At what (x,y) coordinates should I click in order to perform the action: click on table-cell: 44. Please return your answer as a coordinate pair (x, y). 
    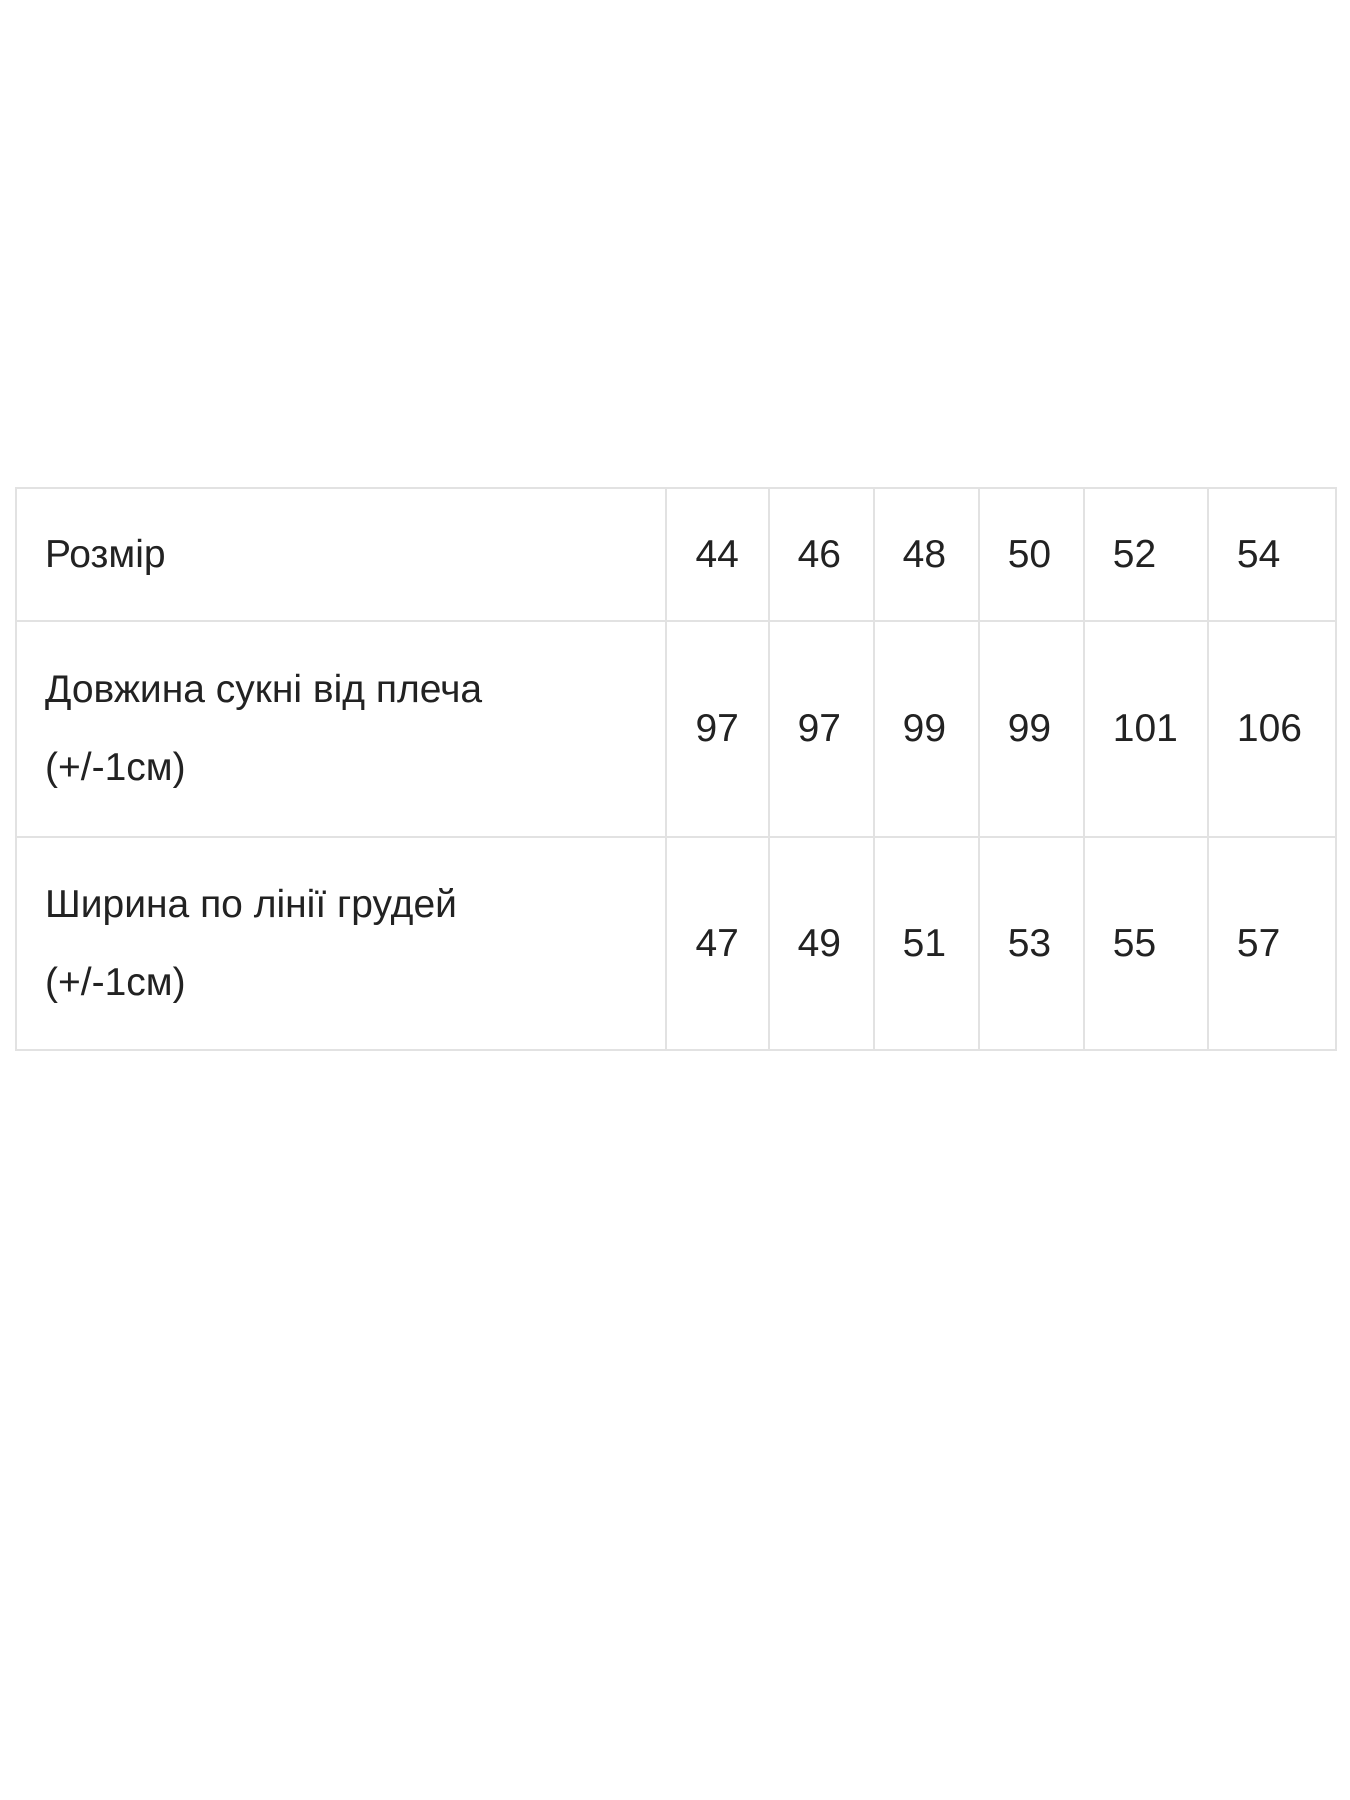
    Looking at the image, I should click on (717, 554).